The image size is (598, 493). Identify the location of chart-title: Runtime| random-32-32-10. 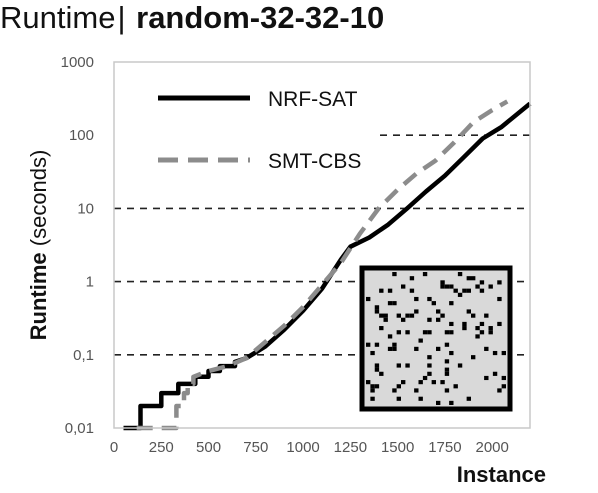
(192, 18).